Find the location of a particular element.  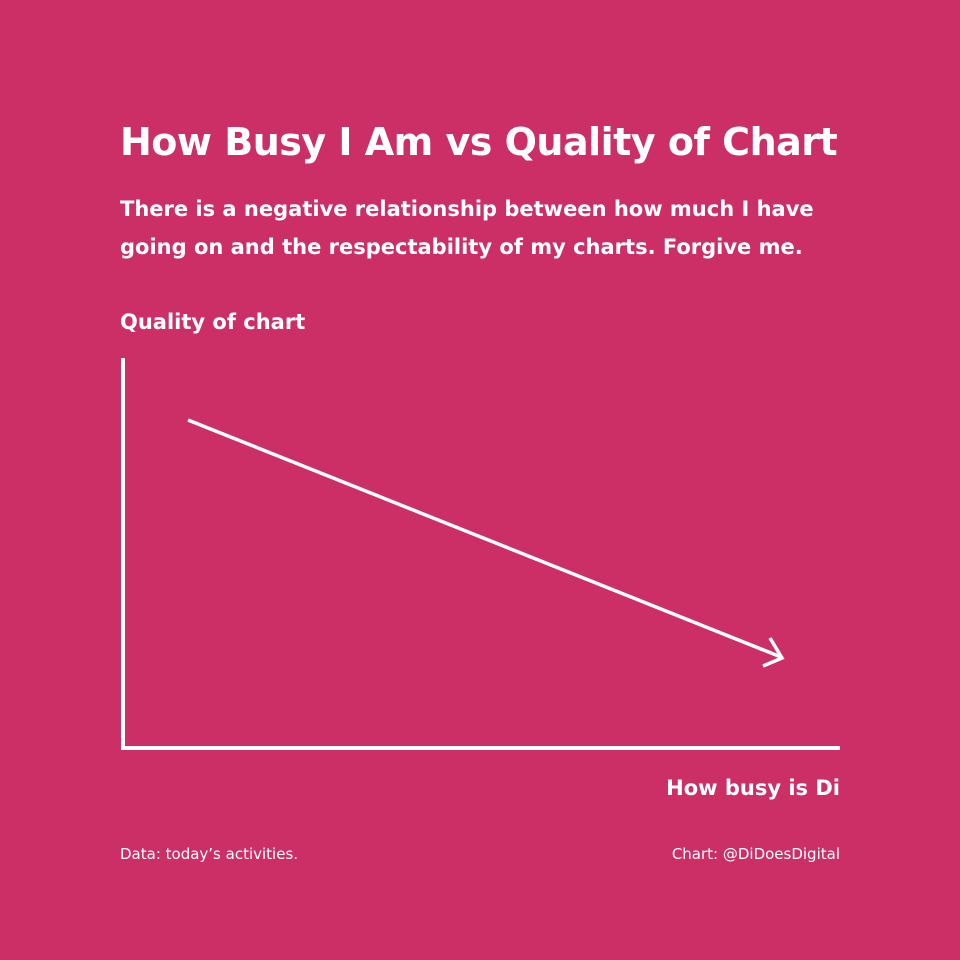

chart-title: How Busy I Am vs Quality of Chart is located at coordinates (479, 142).